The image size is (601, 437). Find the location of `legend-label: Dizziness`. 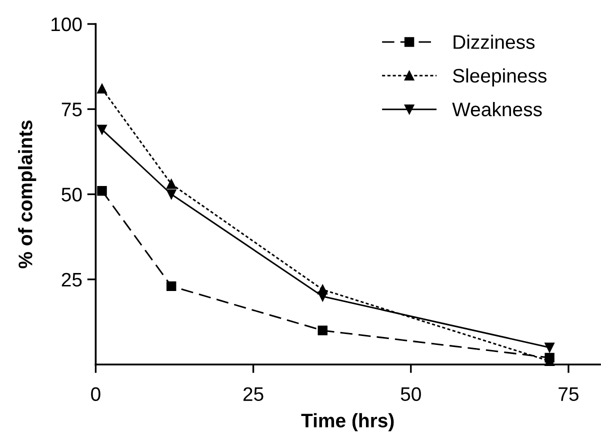

legend-label: Dizziness is located at coordinates (494, 41).